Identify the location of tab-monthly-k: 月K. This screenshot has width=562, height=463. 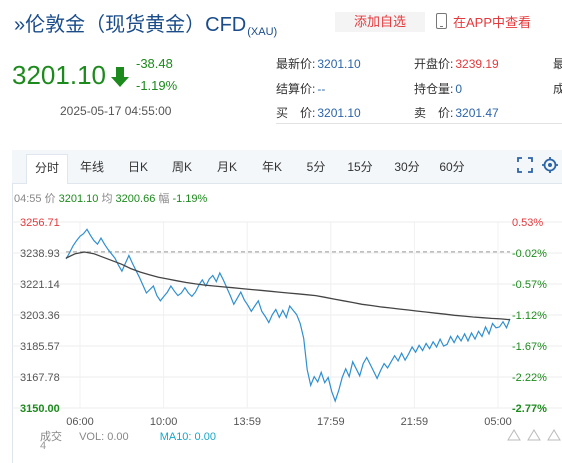
(226, 167).